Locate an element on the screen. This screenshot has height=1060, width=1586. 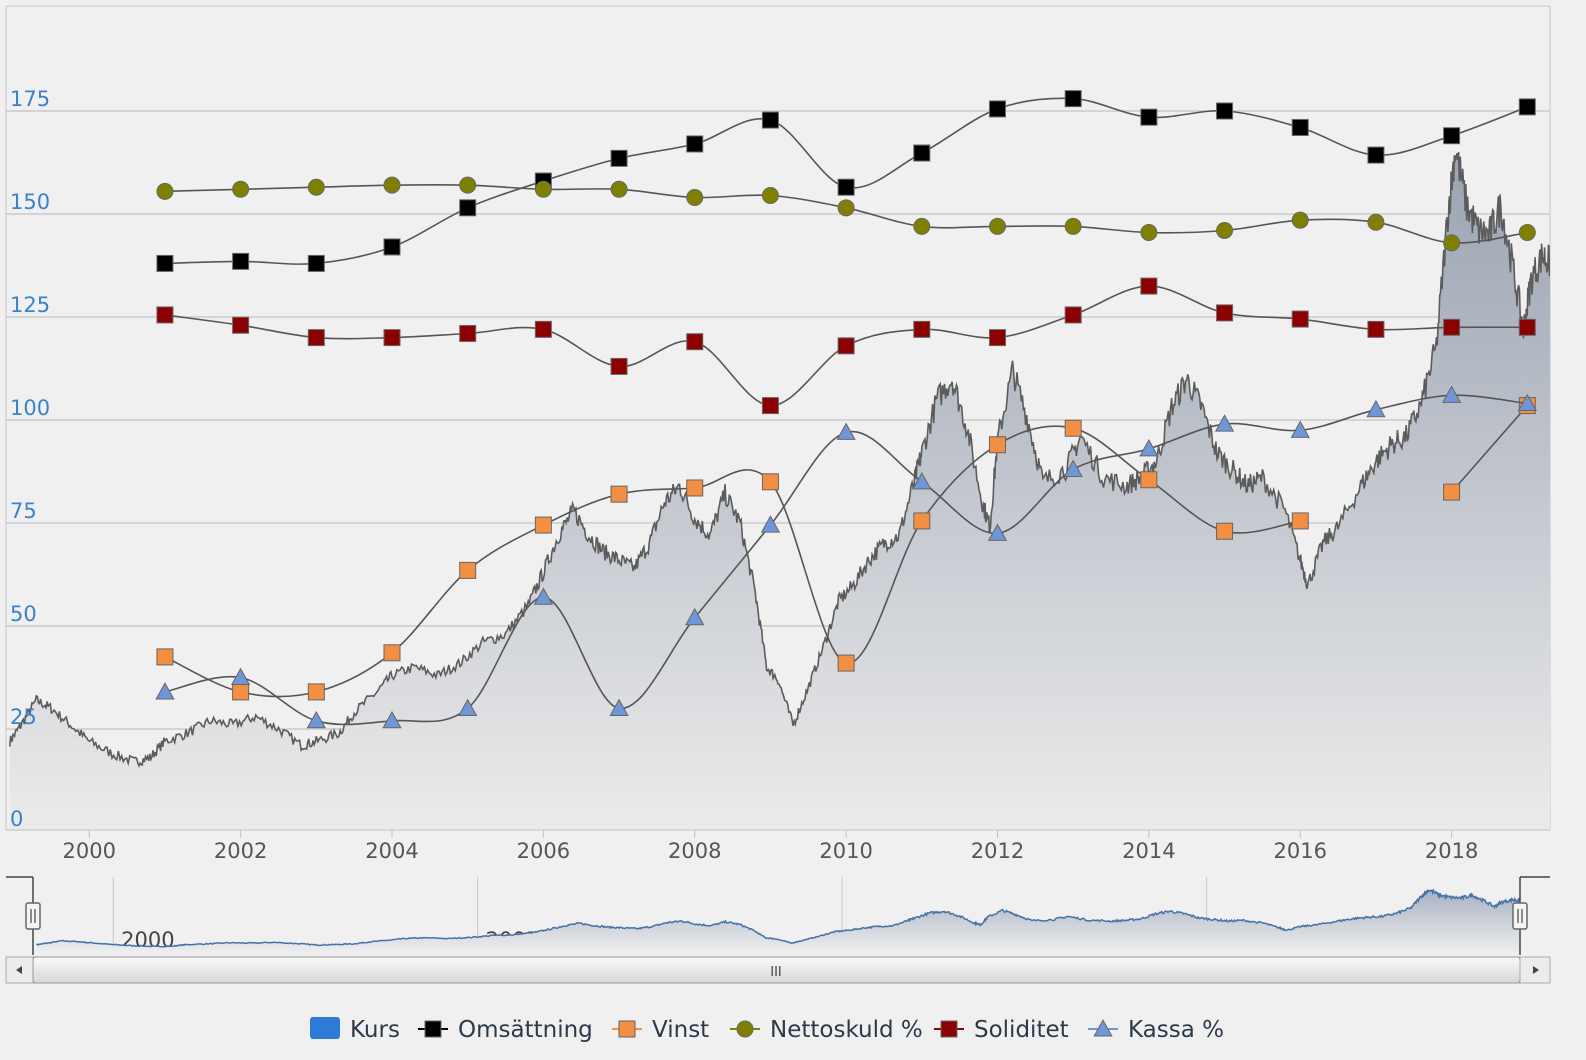
legend-item: Kurs is located at coordinates (355, 1030).